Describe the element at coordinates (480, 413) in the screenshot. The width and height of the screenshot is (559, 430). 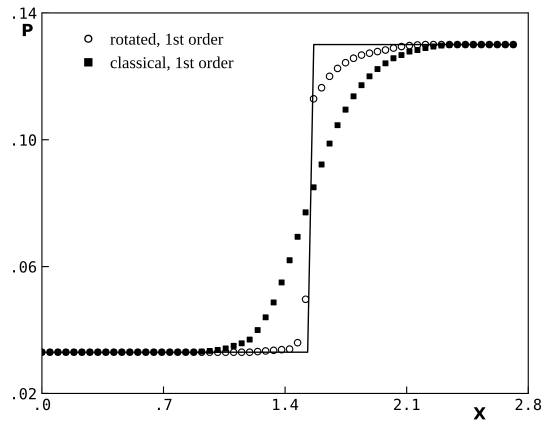
I see `x-axis-title: X` at that location.